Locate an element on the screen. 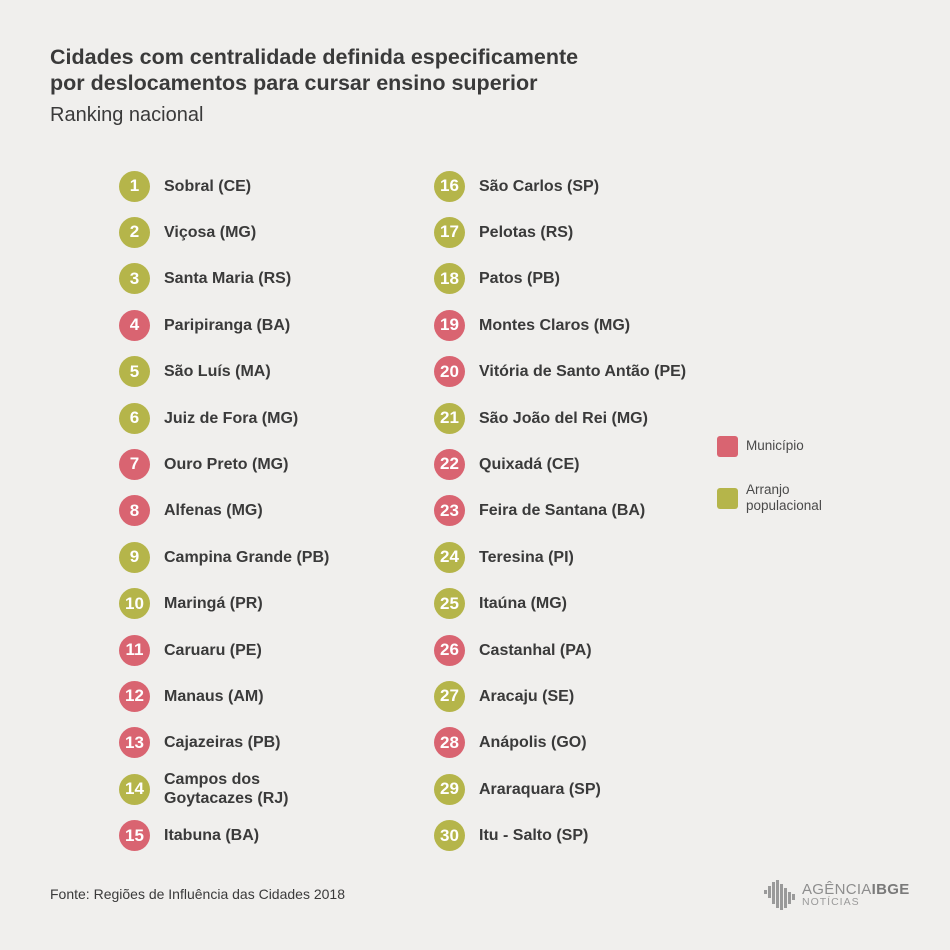 The width and height of the screenshot is (950, 950). legend-label-arranjo-line-1: Arranjo is located at coordinates (768, 489).